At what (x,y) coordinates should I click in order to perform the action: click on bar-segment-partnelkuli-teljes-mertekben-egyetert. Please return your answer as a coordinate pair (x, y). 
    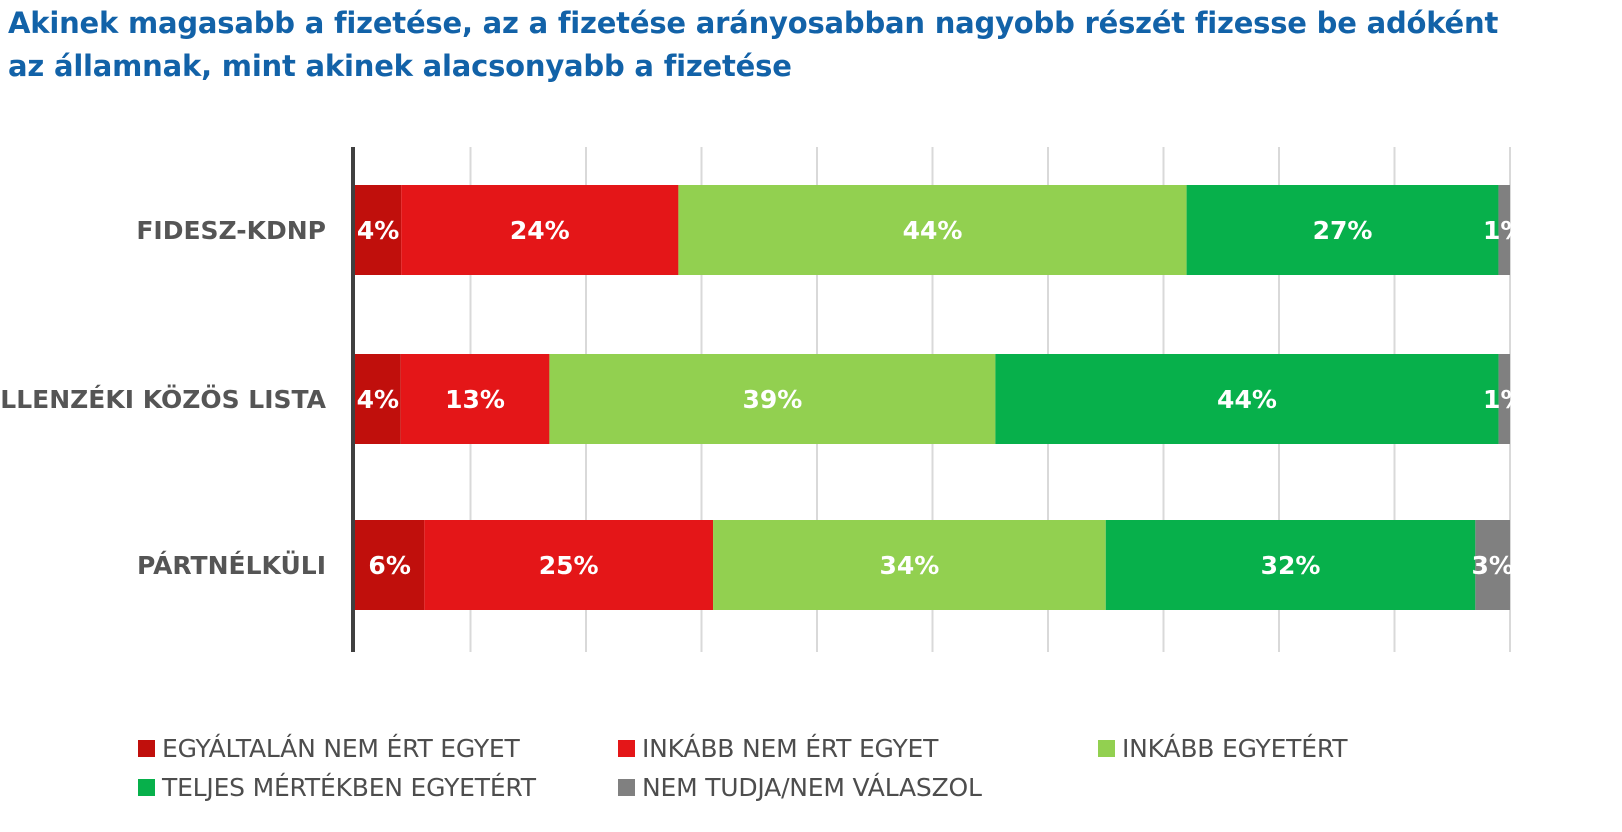
    Looking at the image, I should click on (1290, 565).